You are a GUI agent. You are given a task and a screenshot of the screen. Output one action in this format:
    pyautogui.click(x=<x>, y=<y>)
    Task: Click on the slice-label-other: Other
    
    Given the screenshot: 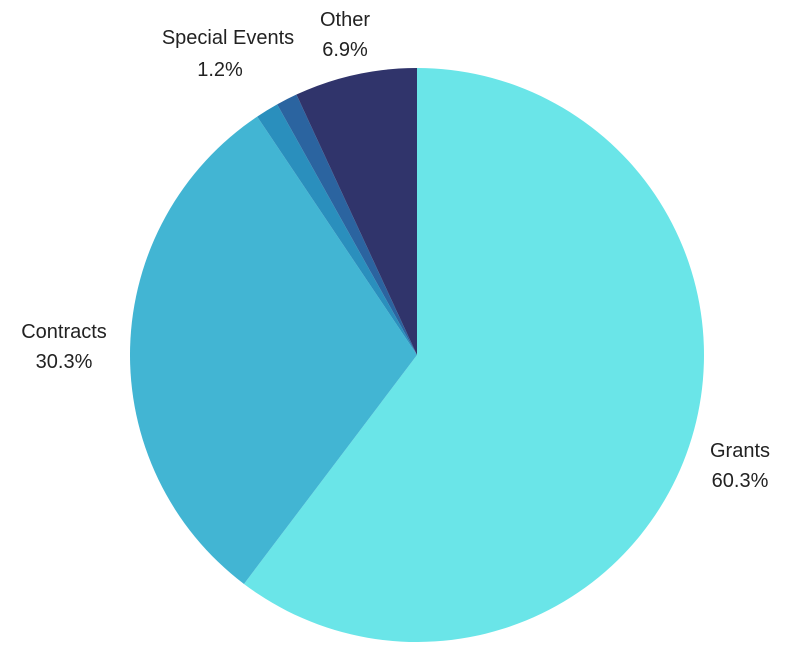 What is the action you would take?
    pyautogui.click(x=345, y=20)
    